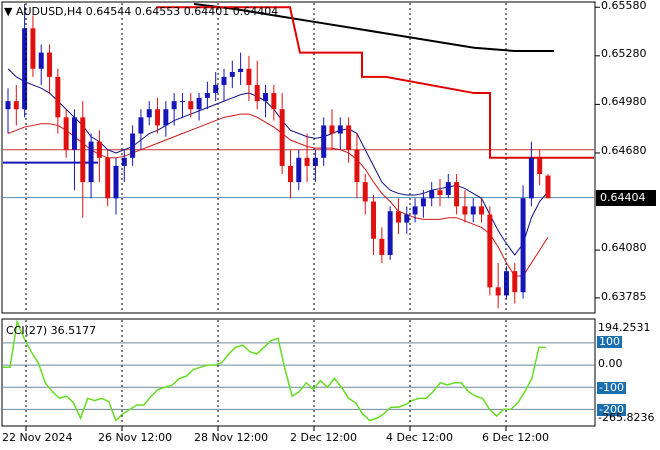  Describe the element at coordinates (626, 417) in the screenshot. I see `cci-min-label: -265.8236` at that location.